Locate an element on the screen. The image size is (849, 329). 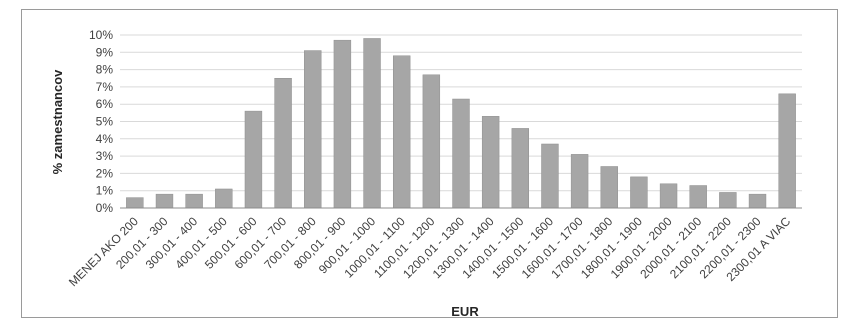
y-tick-label: 9% is located at coordinates (105, 52).